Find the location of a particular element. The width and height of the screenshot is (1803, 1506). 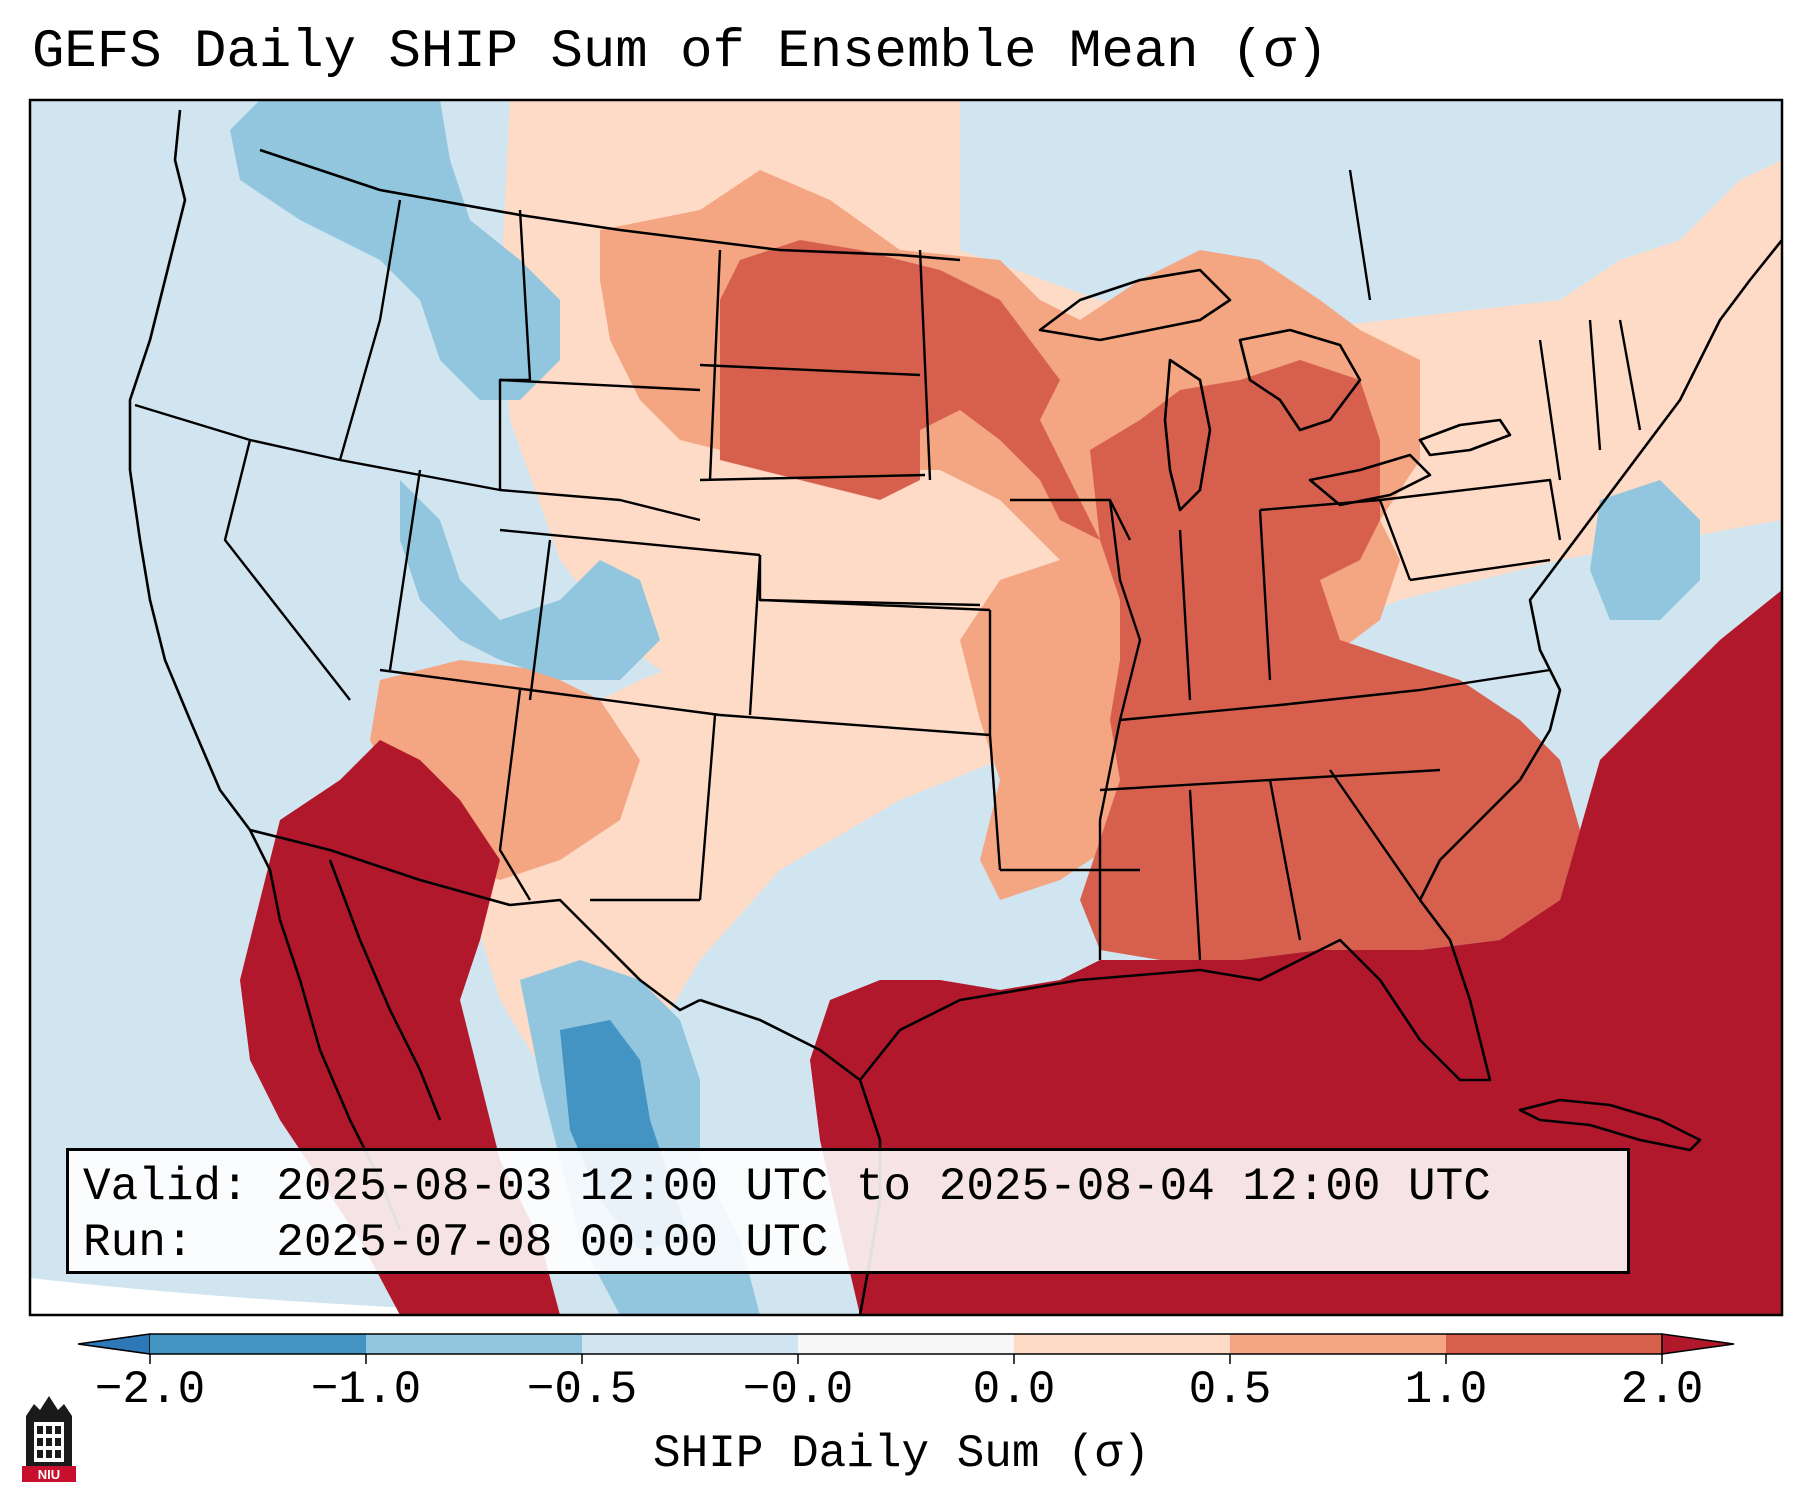

shade-very-high-midwest-east is located at coordinates (1330, 660).